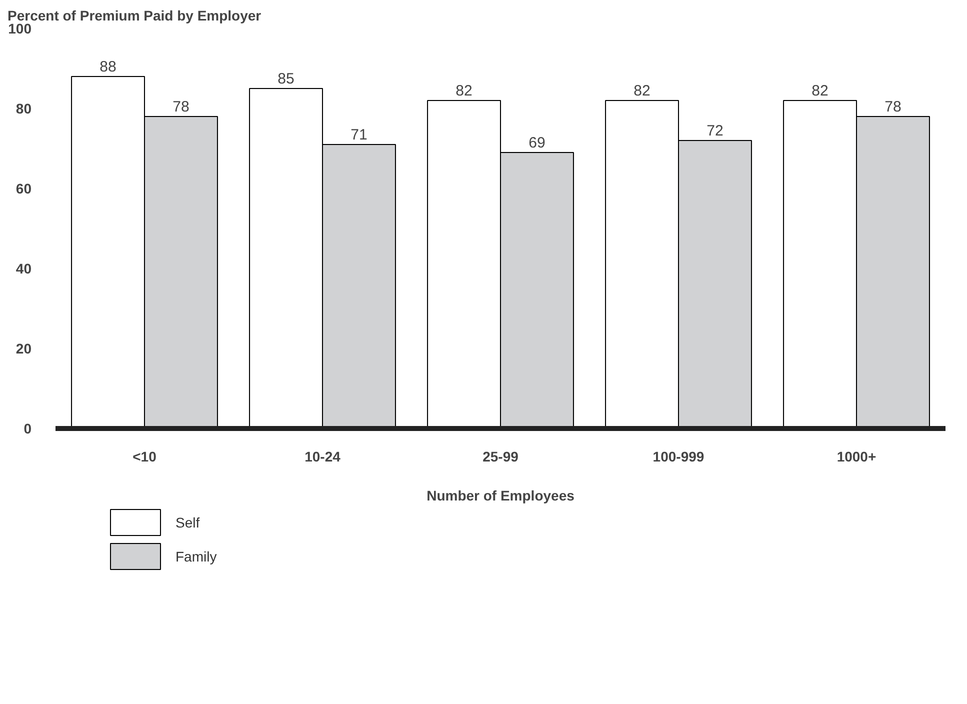 Image resolution: width=967 pixels, height=704 pixels. What do you see at coordinates (500, 496) in the screenshot?
I see `x-axis-title: Number of Employees` at bounding box center [500, 496].